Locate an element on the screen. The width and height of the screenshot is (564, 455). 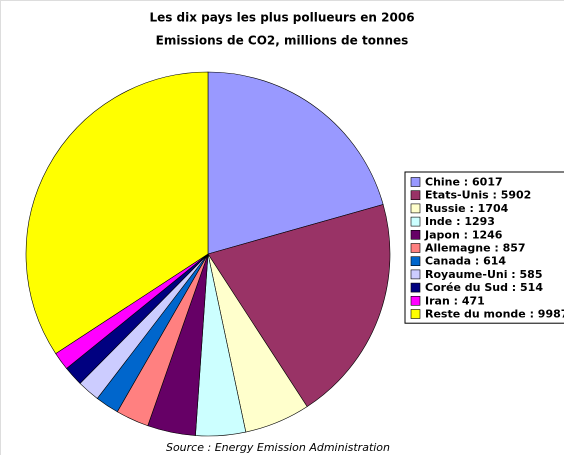
legend-label: Allemagne : 857 is located at coordinates (475, 248).